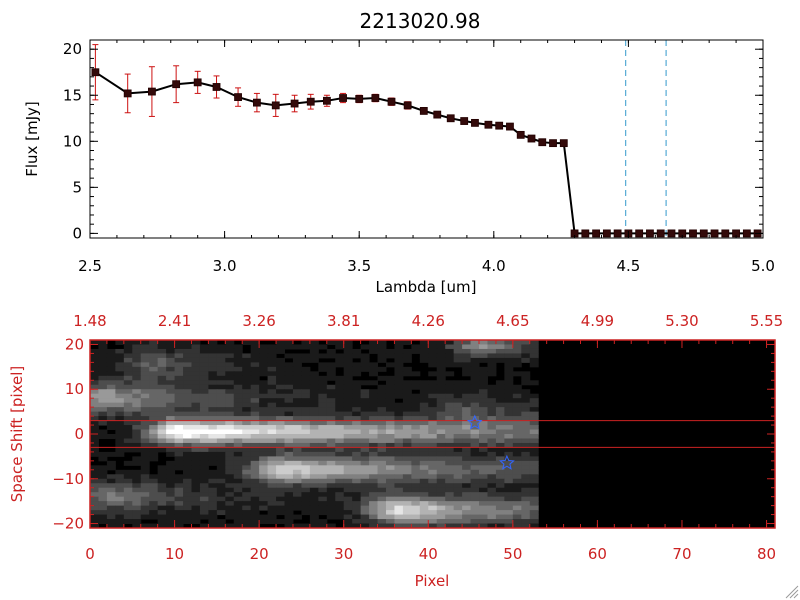 Image resolution: width=800 pixels, height=600 pixels. Describe the element at coordinates (343, 554) in the screenshot. I see `pixel-tick-label: 30` at that location.